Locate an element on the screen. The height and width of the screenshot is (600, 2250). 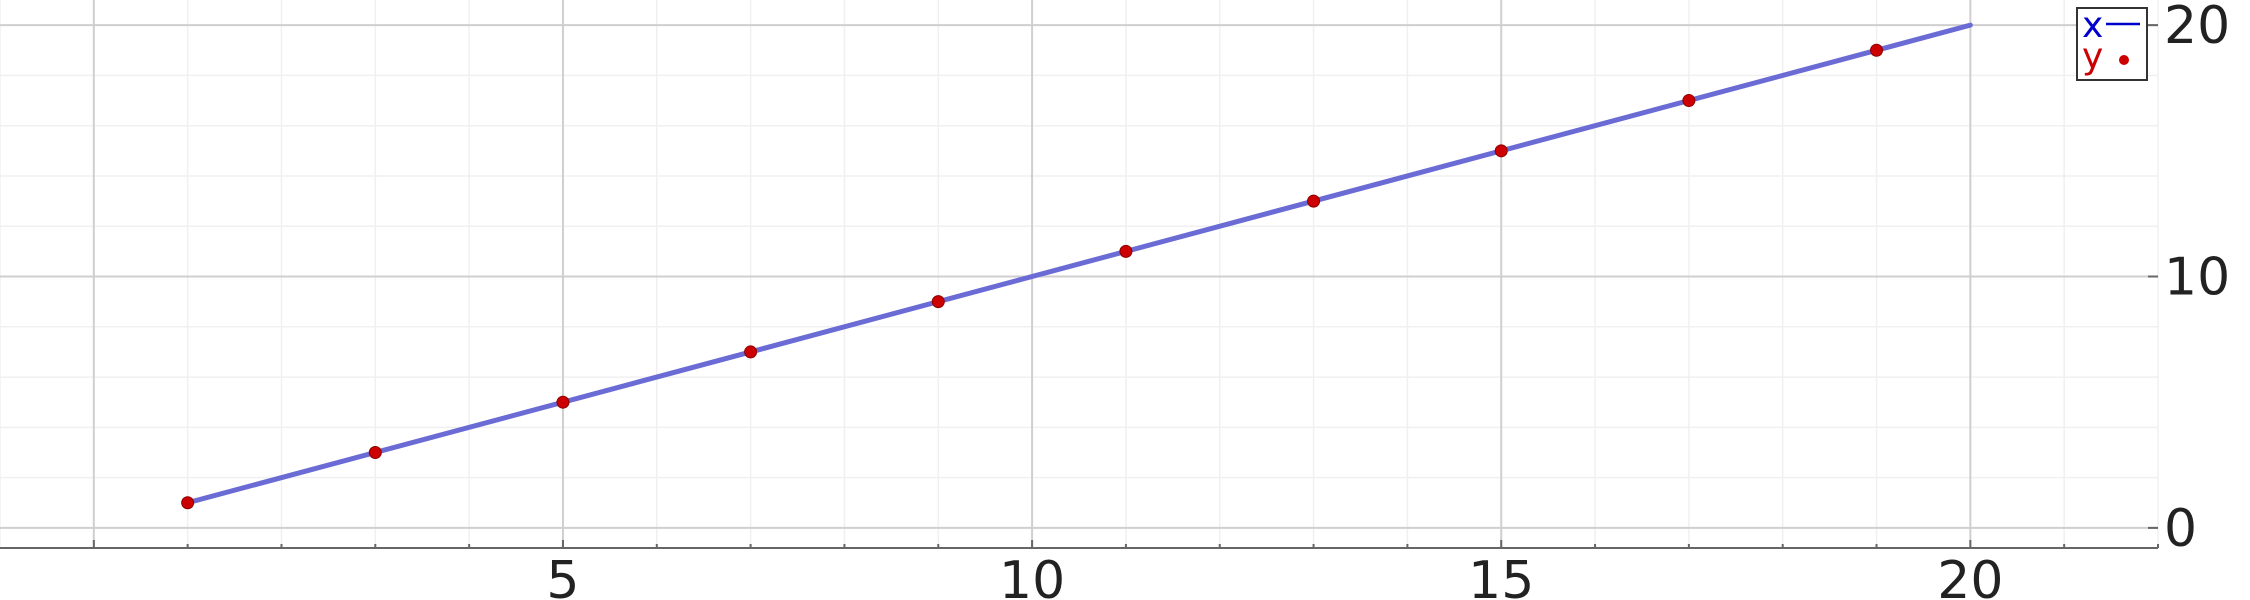
x-axis-ticks: 5 10 15 20 is located at coordinates (1125, 570).